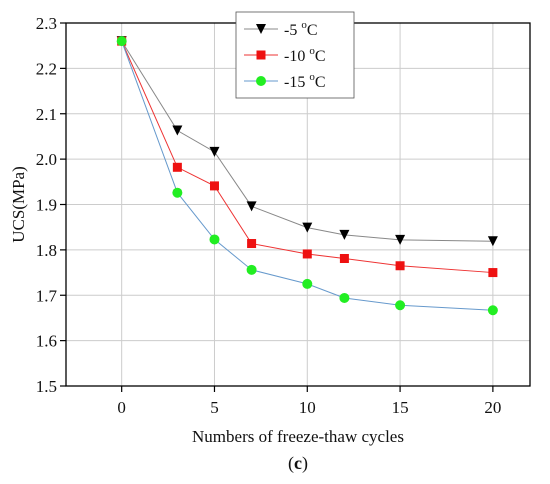 The image size is (550, 484). What do you see at coordinates (492, 407) in the screenshot?
I see `x-tick-label: 20` at bounding box center [492, 407].